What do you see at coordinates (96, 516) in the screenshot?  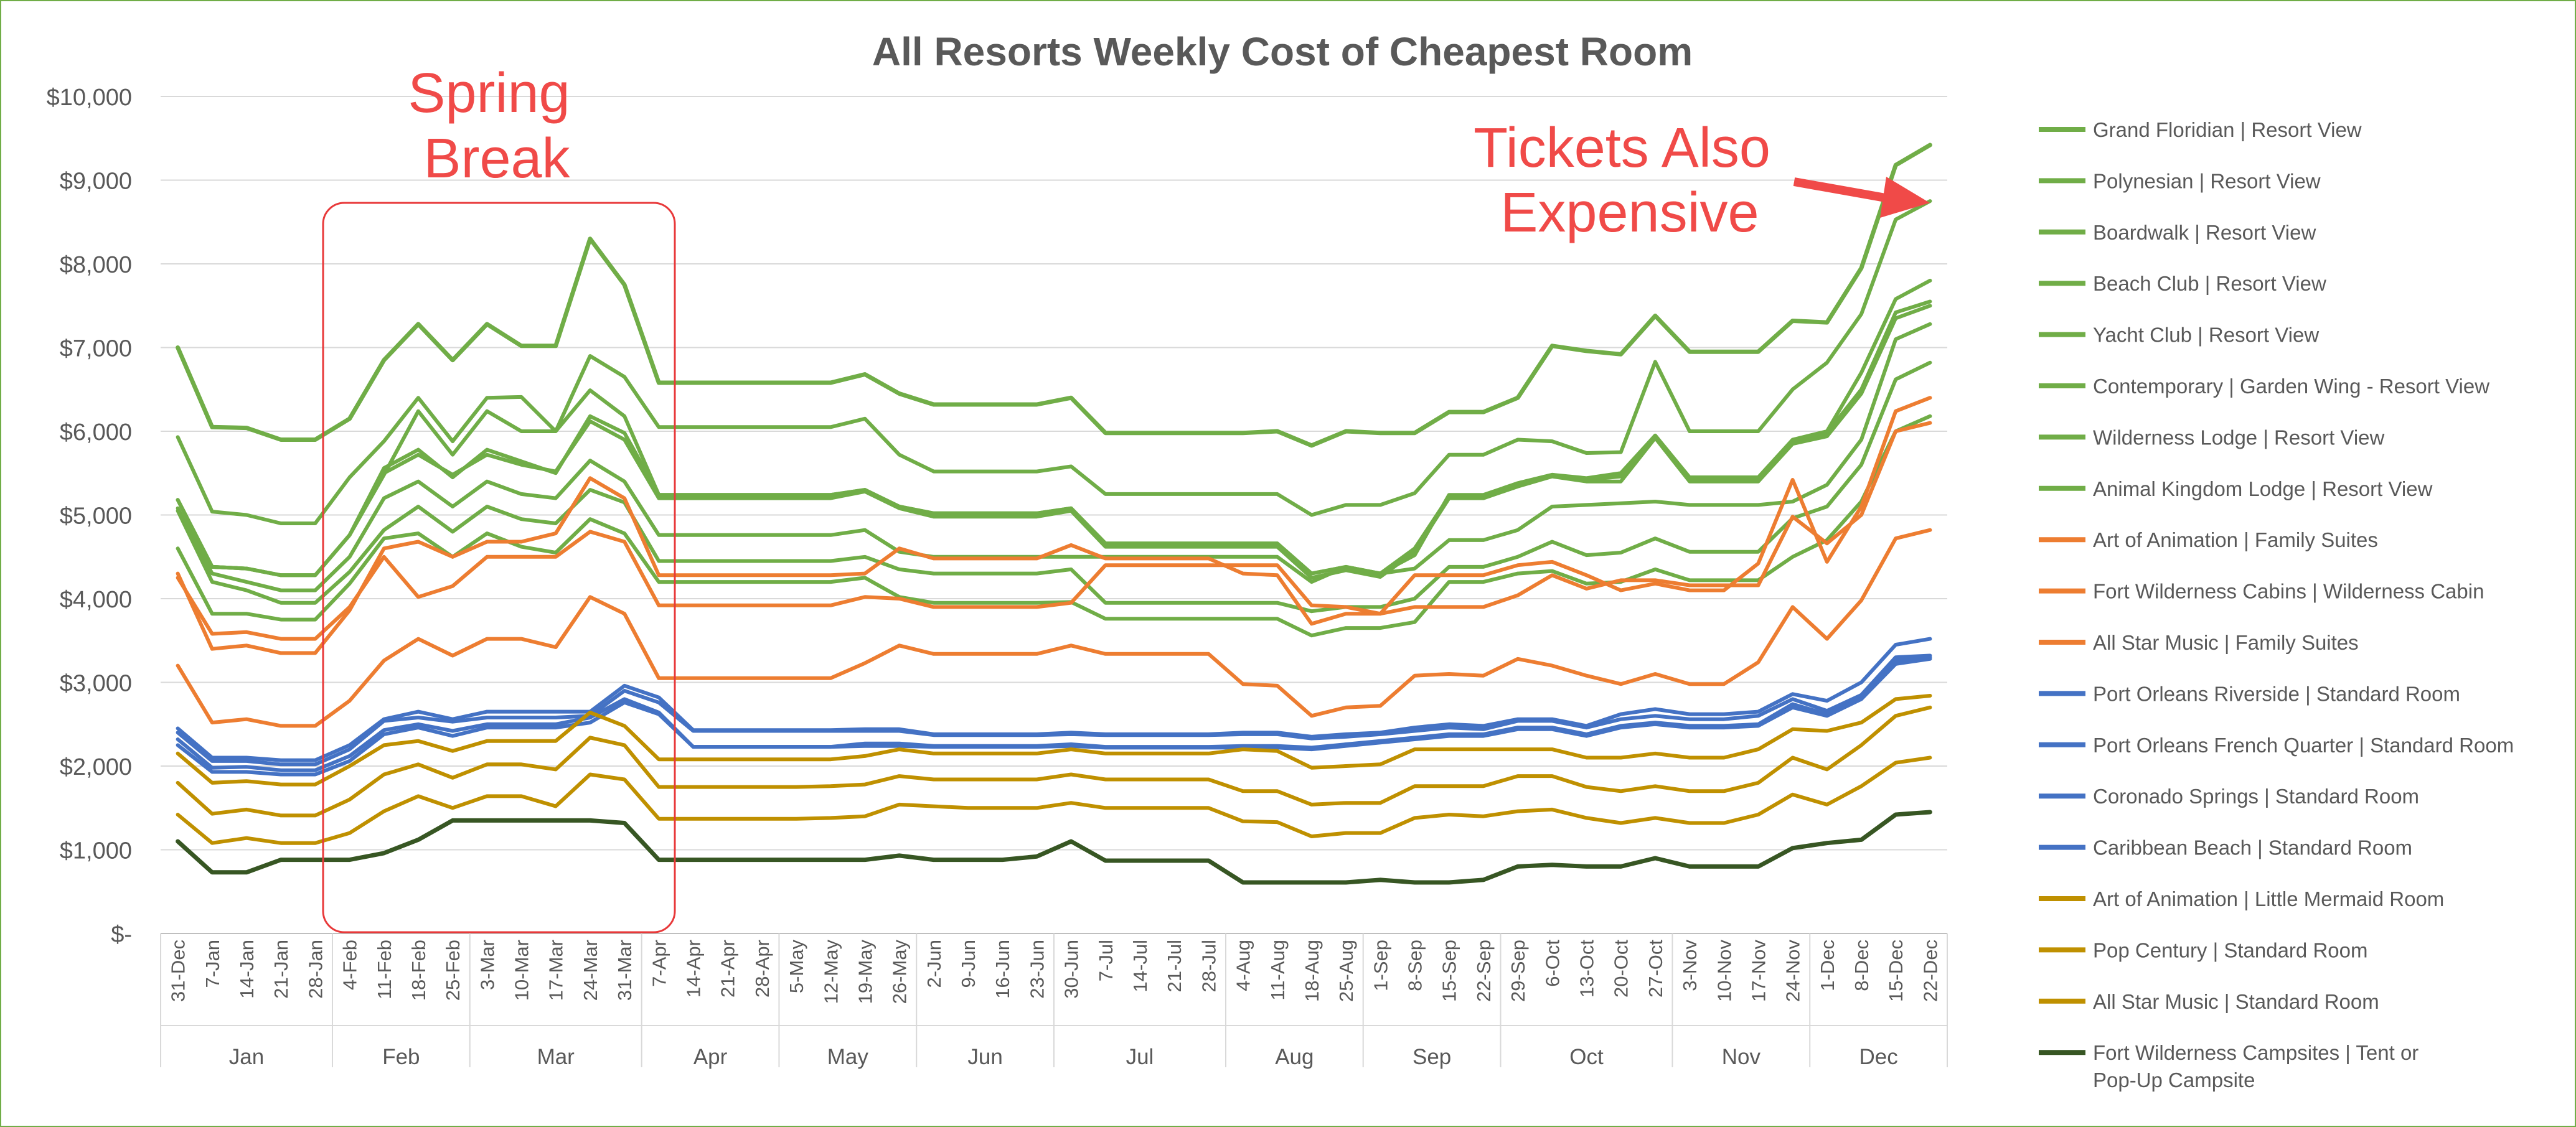 I see `y-tick-label: $5,000` at bounding box center [96, 516].